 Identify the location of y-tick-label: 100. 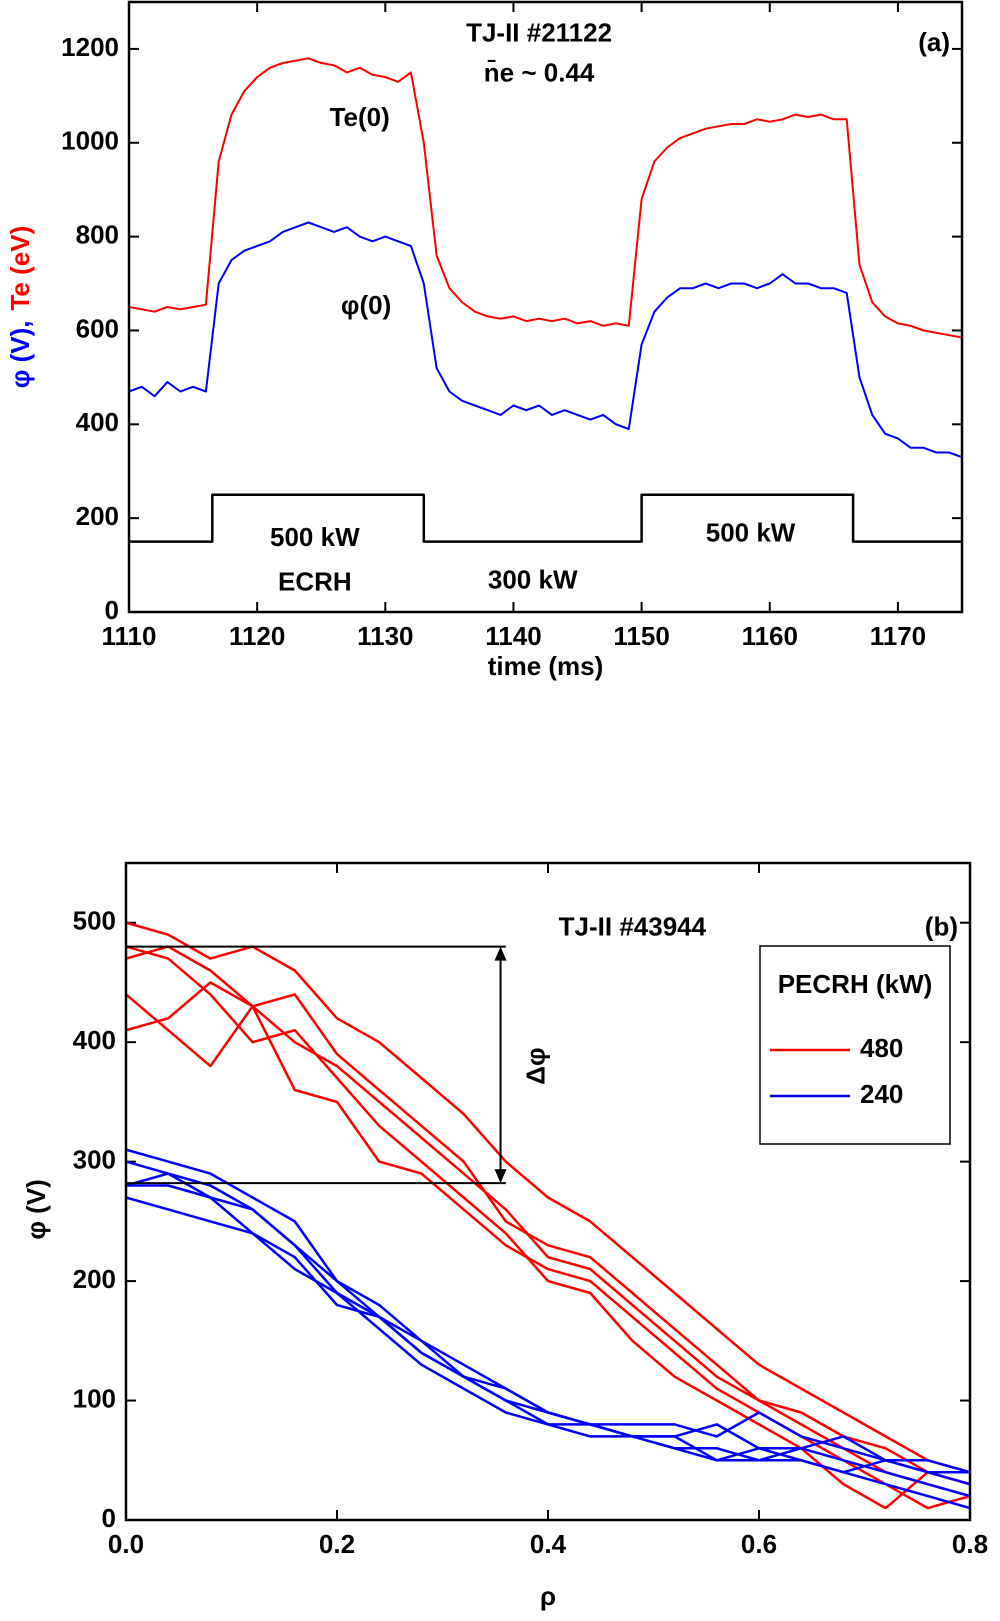
(94, 1398).